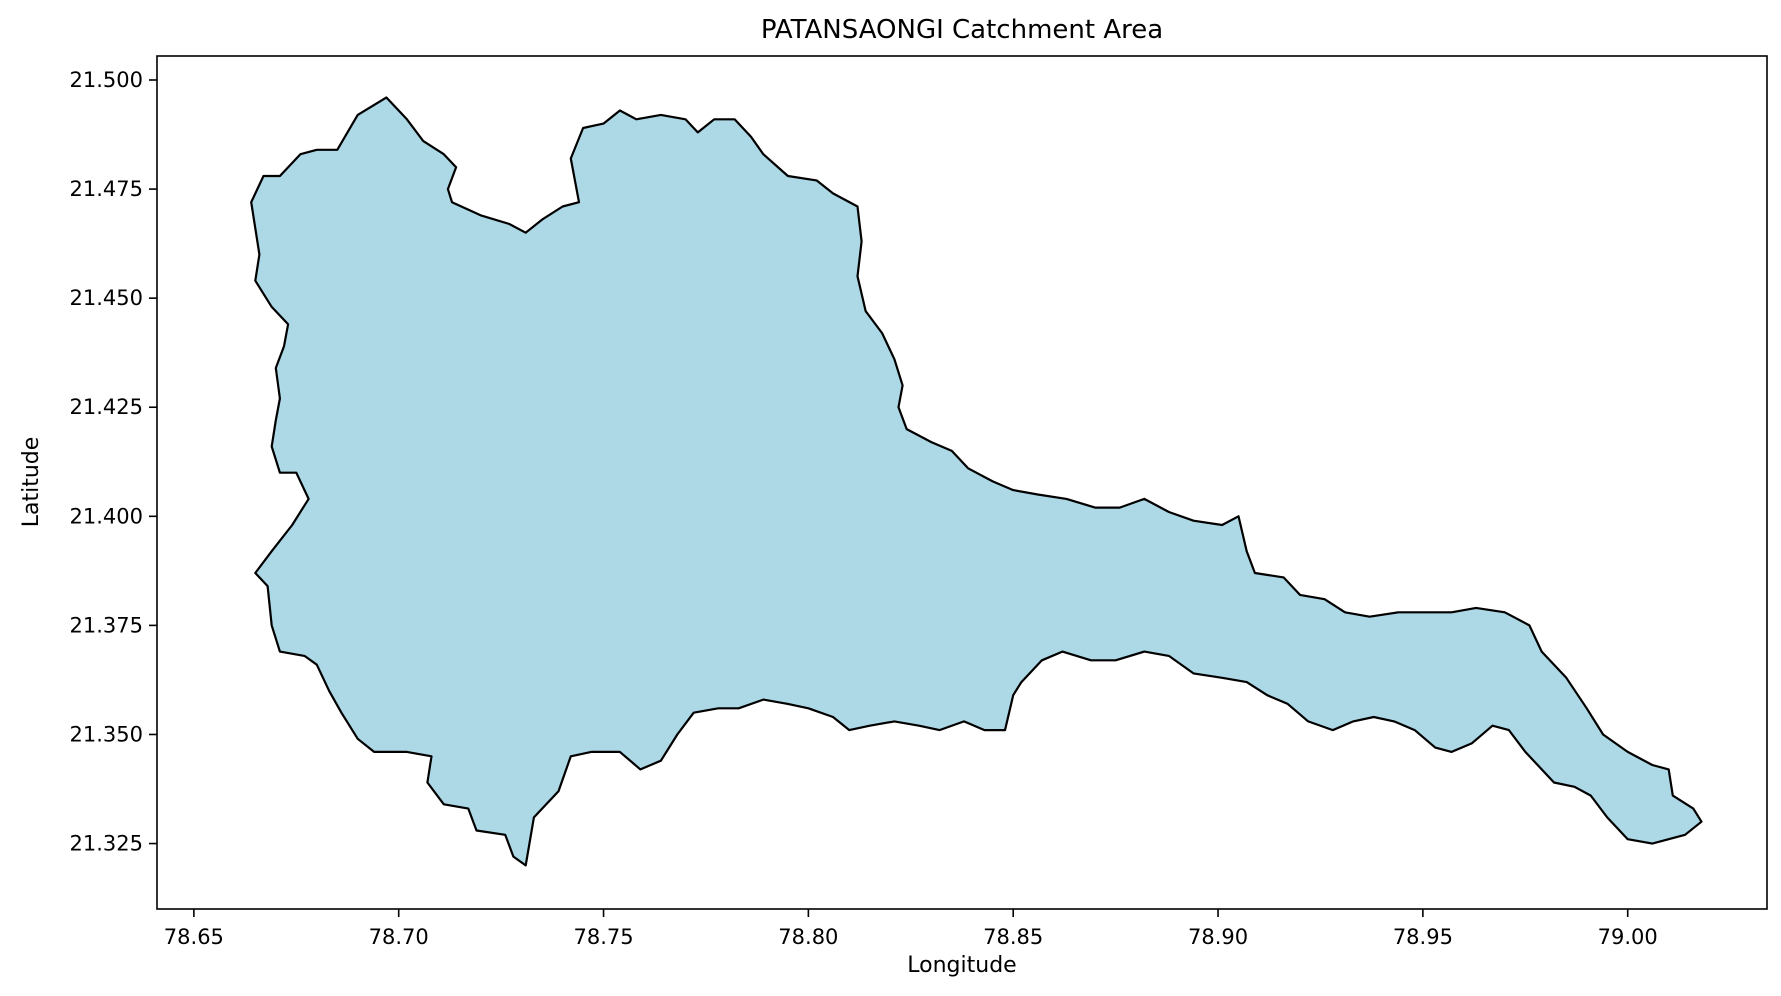 The width and height of the screenshot is (1781, 996). I want to click on x-tick-label: 78.85, so click(1013, 937).